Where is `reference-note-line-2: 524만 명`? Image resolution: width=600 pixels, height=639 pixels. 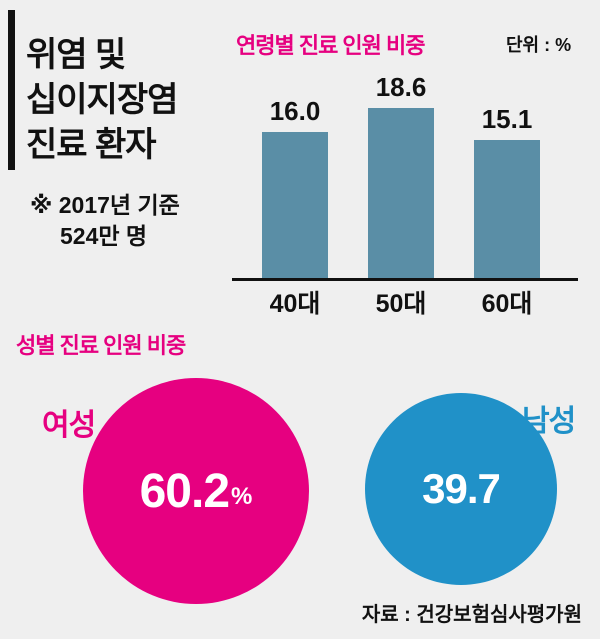
reference-note-line-2: 524만 명 is located at coordinates (104, 236).